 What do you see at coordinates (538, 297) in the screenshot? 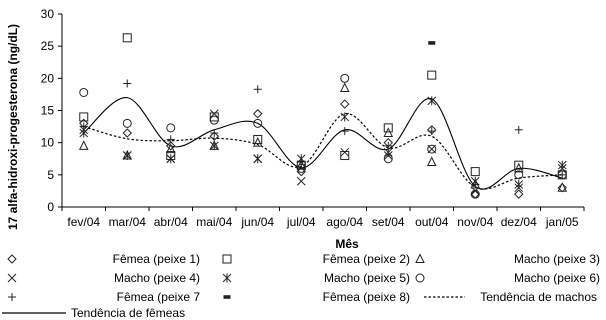
I see `legend-label: Tendência de machos` at bounding box center [538, 297].